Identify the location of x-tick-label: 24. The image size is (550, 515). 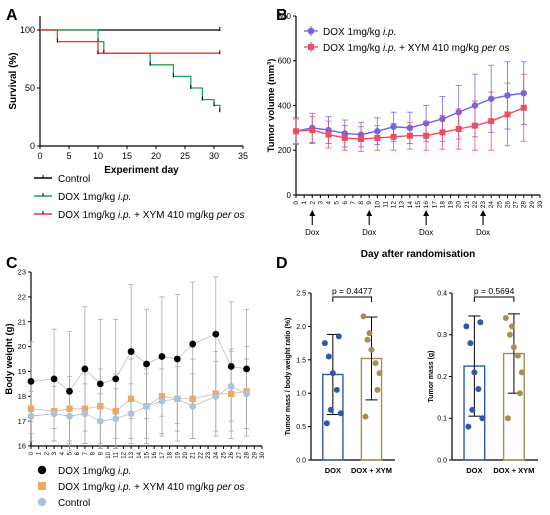
(491, 205).